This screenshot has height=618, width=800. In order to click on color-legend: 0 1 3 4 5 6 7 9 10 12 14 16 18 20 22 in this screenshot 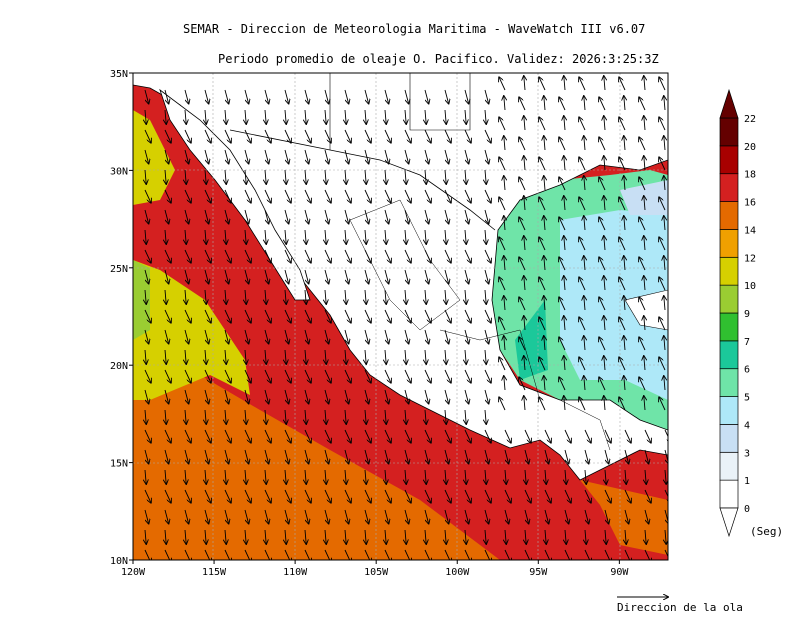, I will do `click(737, 313)`.